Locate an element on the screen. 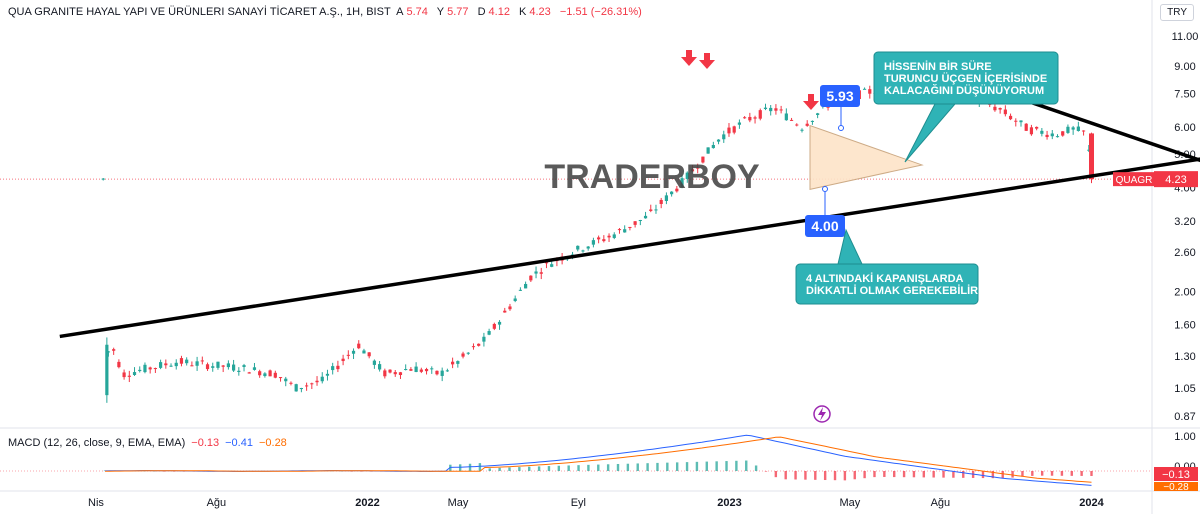 This screenshot has height=514, width=1200. callout-line: 4 ALTINDAKİ KAPANIŞLARDA is located at coordinates (885, 278).